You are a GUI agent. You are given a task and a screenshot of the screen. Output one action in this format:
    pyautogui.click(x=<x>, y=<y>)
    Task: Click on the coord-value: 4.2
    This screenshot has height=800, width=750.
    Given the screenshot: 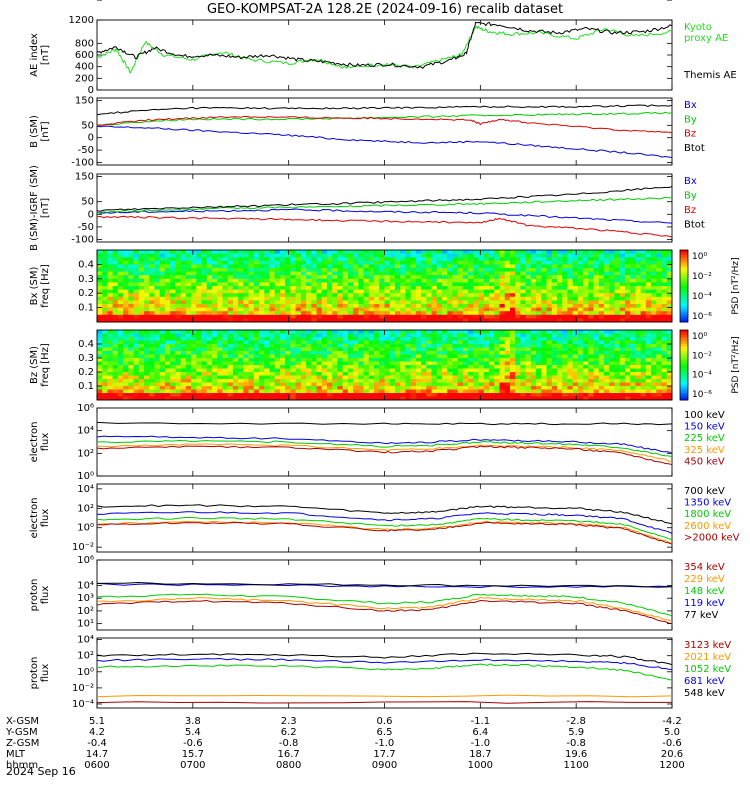 What is the action you would take?
    pyautogui.click(x=97, y=732)
    